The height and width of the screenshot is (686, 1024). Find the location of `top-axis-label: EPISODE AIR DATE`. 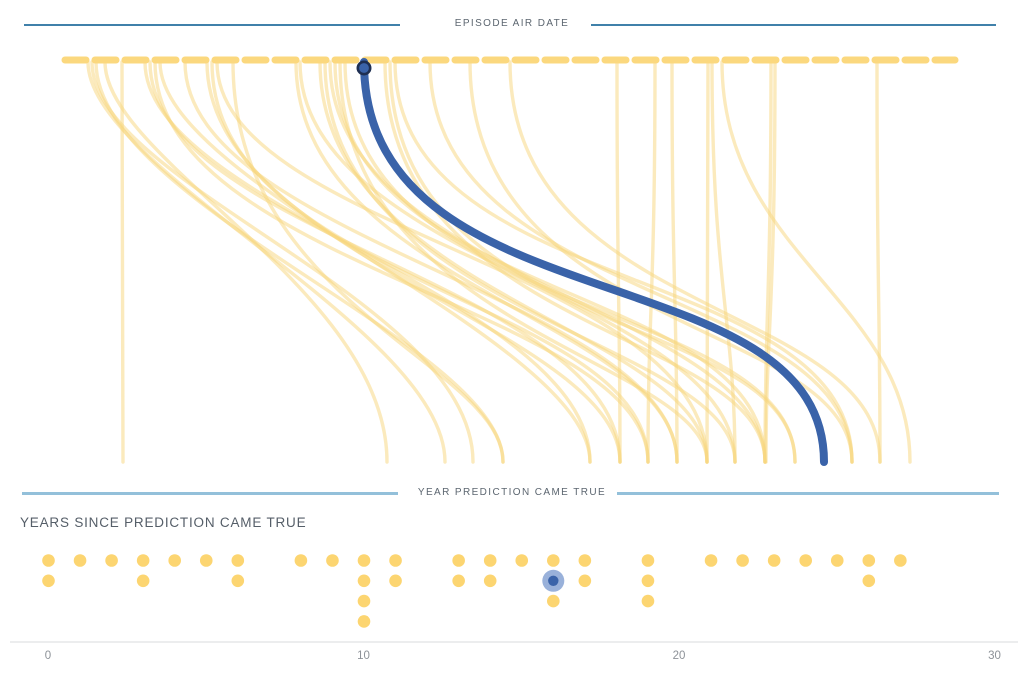

top-axis-label: EPISODE AIR DATE is located at coordinates (512, 23).